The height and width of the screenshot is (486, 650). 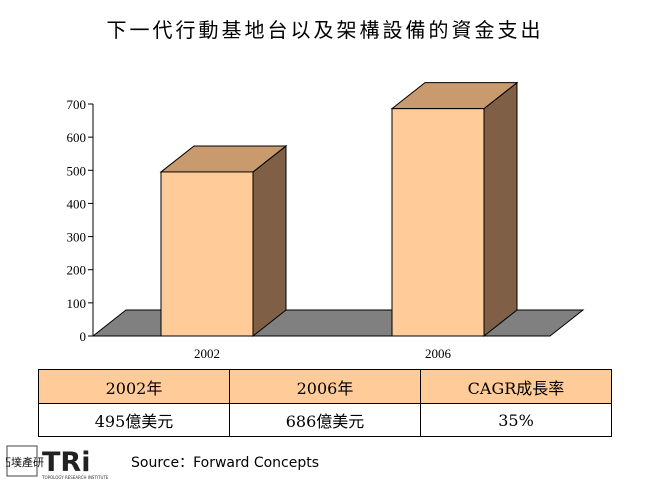 What do you see at coordinates (77, 237) in the screenshot?
I see `y-tick-label: 300` at bounding box center [77, 237].